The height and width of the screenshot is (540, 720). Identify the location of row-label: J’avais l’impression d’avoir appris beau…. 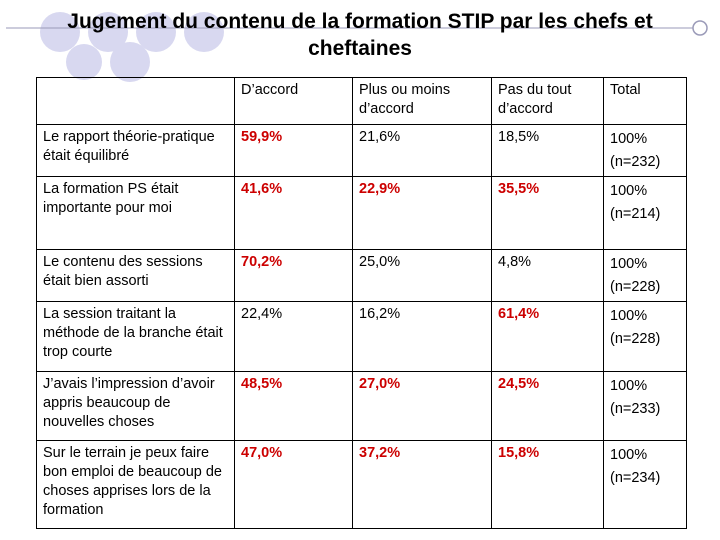
(135, 406).